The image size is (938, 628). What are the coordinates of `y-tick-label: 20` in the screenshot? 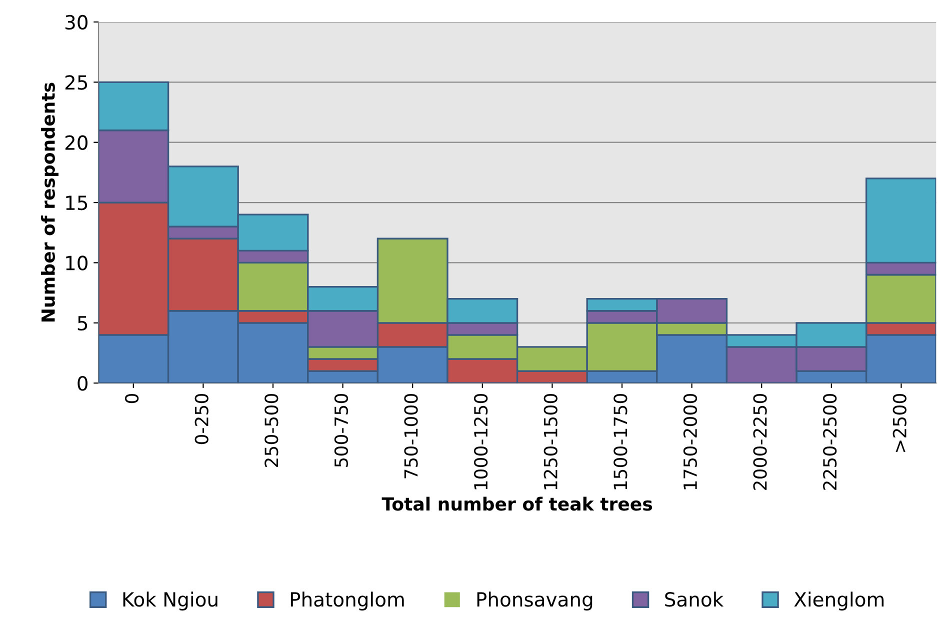 It's located at (76, 142).